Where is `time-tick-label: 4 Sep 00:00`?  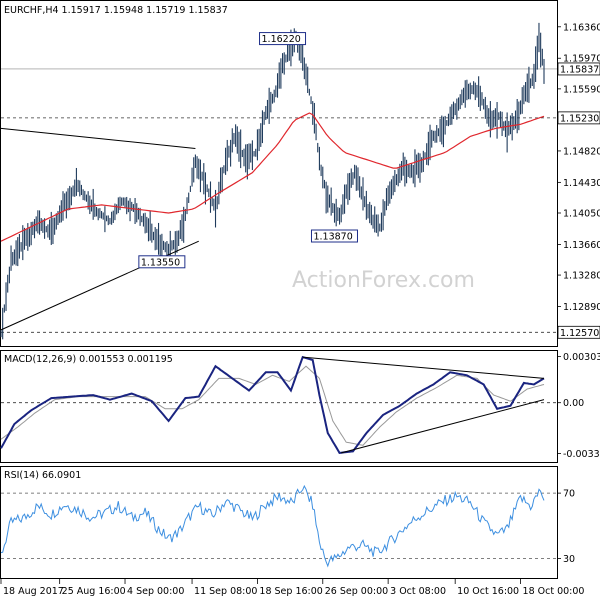
time-tick-label: 4 Sep 00:00 is located at coordinates (155, 591).